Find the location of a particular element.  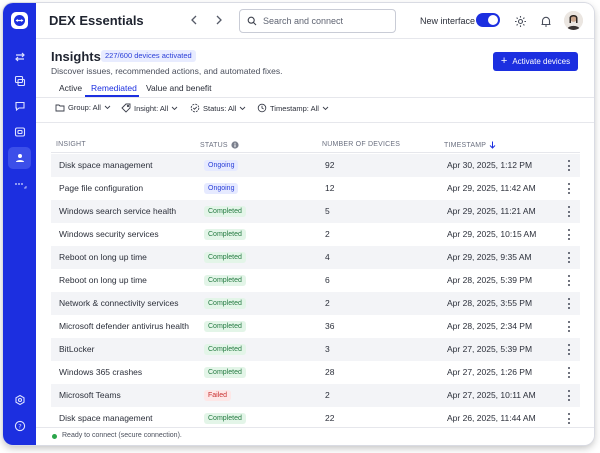

tab-active: Active is located at coordinates (71, 88).